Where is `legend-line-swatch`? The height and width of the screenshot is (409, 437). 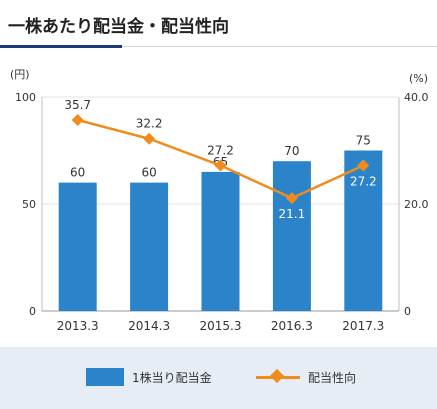 legend-line-swatch is located at coordinates (278, 377).